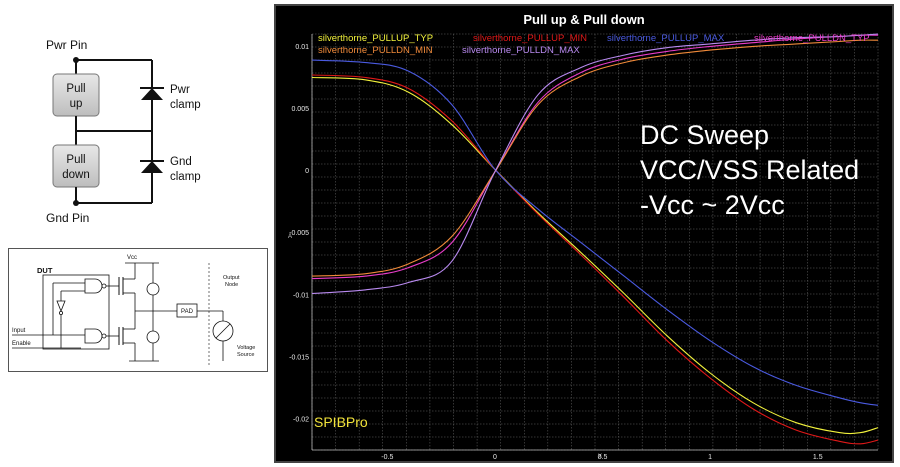 This screenshot has width=900, height=467. I want to click on x-tick-label: 0, so click(495, 457).